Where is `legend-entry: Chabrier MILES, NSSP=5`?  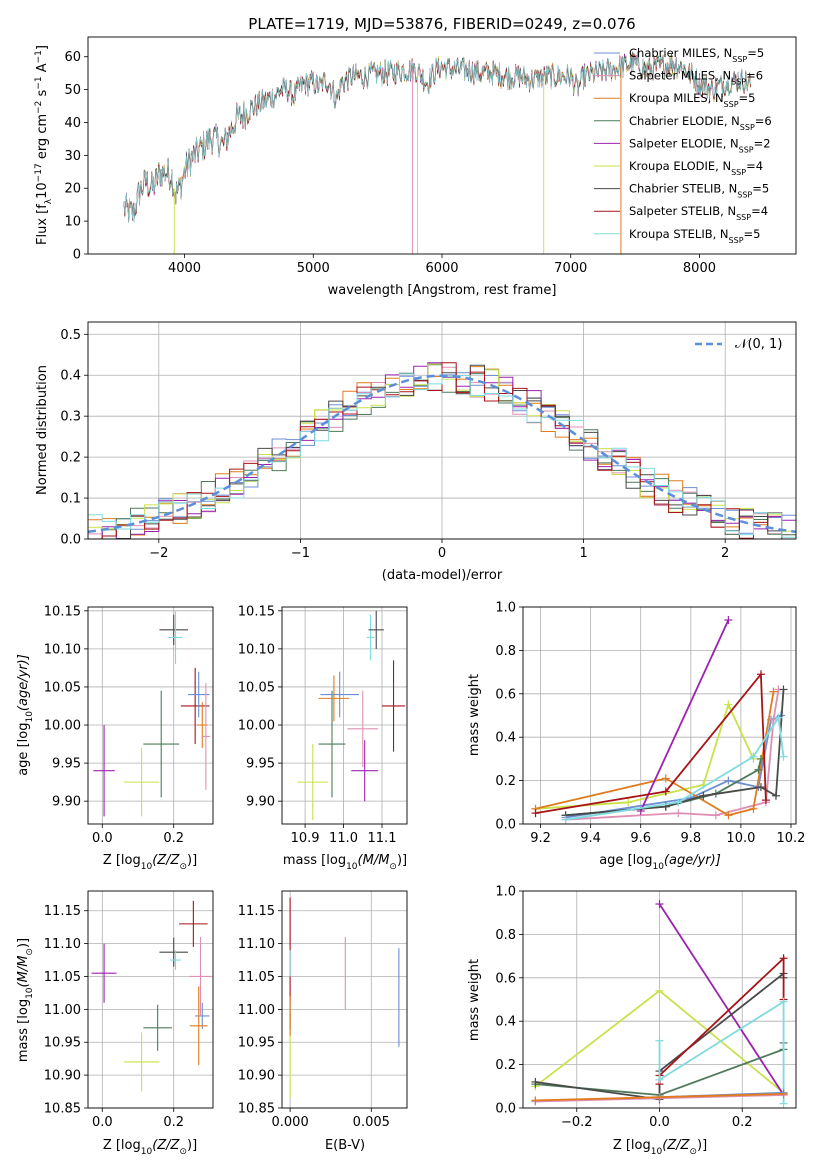
legend-entry: Chabrier MILES, NSSP=5 is located at coordinates (696, 55).